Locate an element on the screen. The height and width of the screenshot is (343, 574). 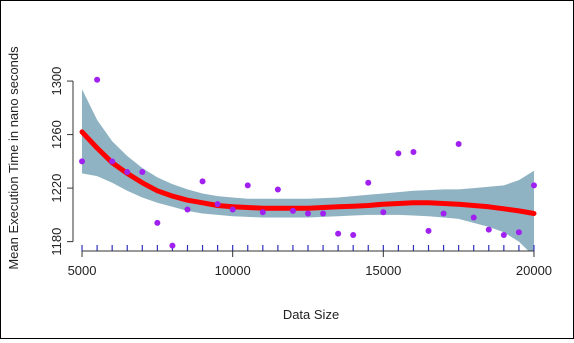
x-tick-label: 20000 is located at coordinates (534, 270).